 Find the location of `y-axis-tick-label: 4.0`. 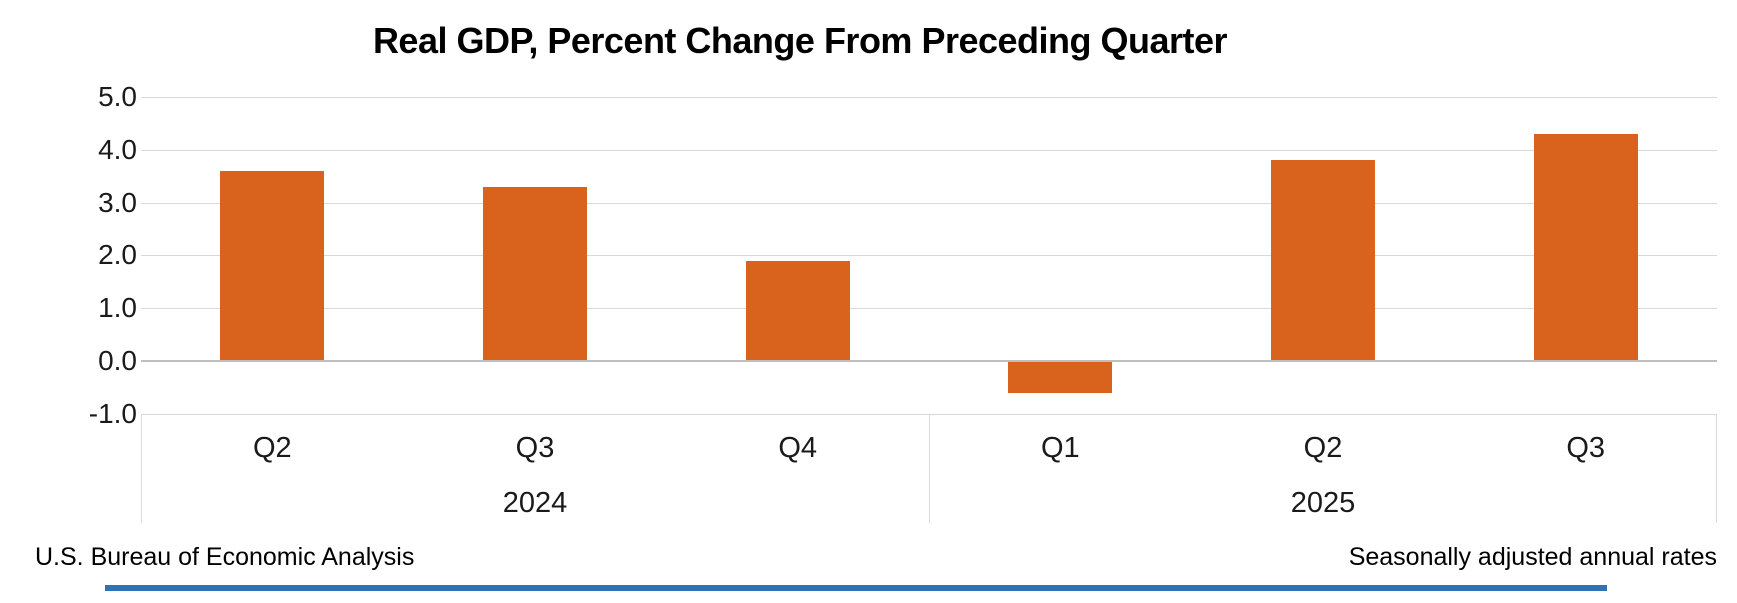

y-axis-tick-label: 4.0 is located at coordinates (117, 149).